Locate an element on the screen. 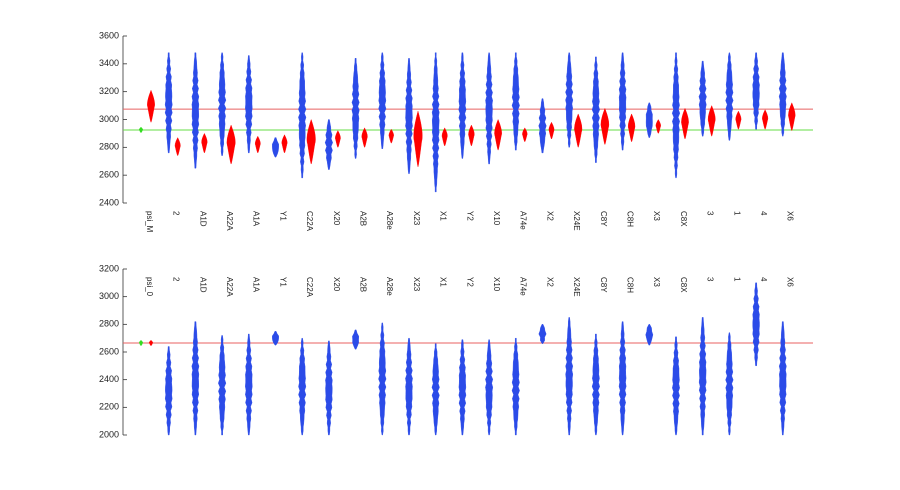 The image size is (900, 490). x-tick-label: A2B is located at coordinates (362, 218).